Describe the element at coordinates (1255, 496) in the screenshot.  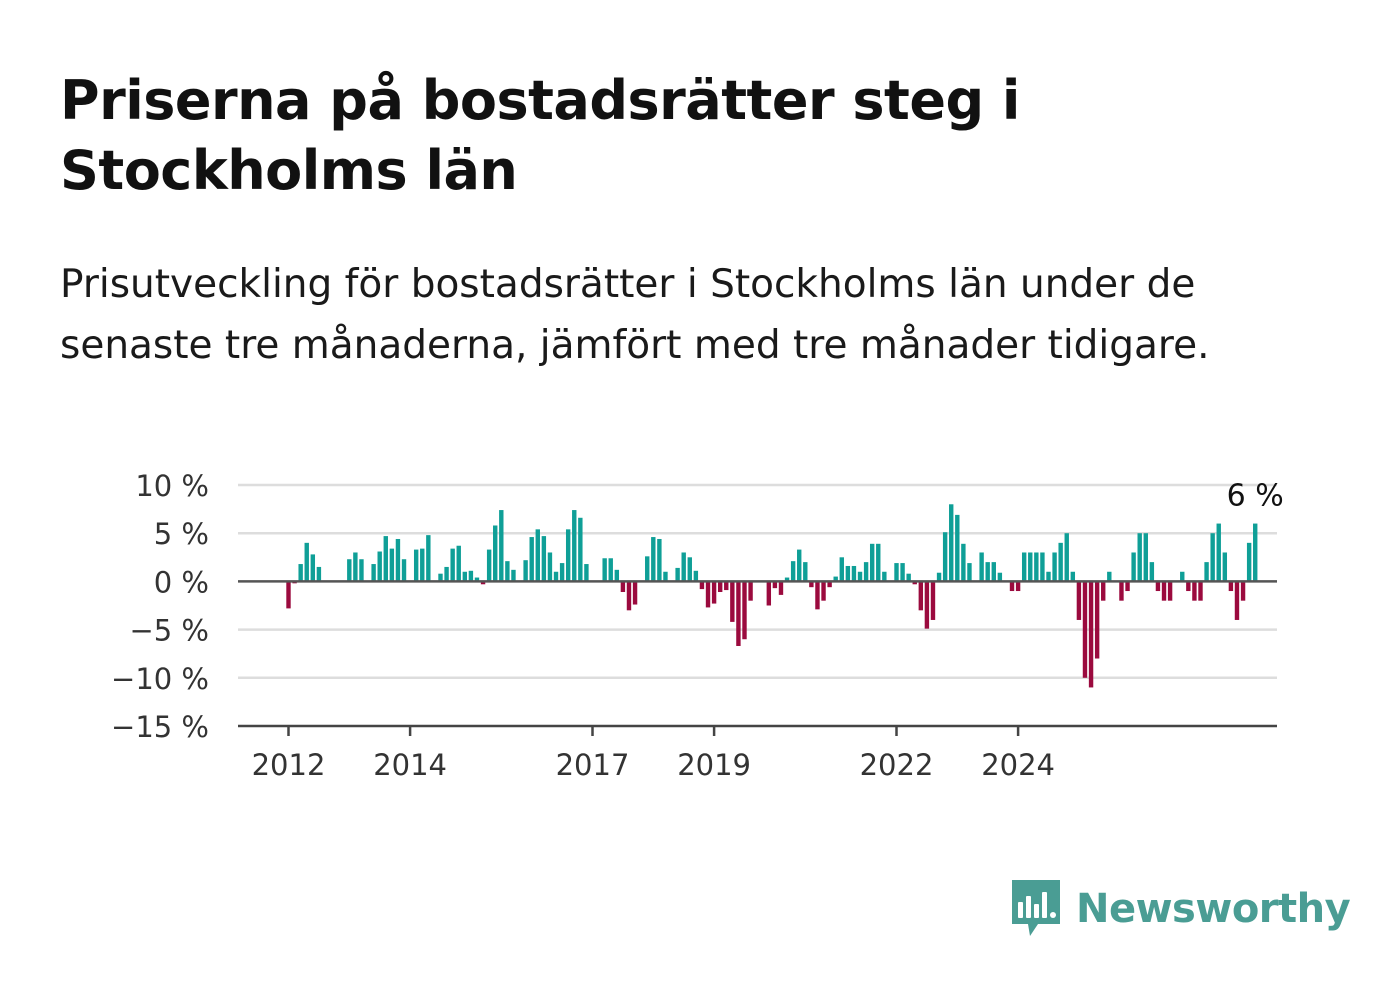
I see `annotations: 6 %` at that location.